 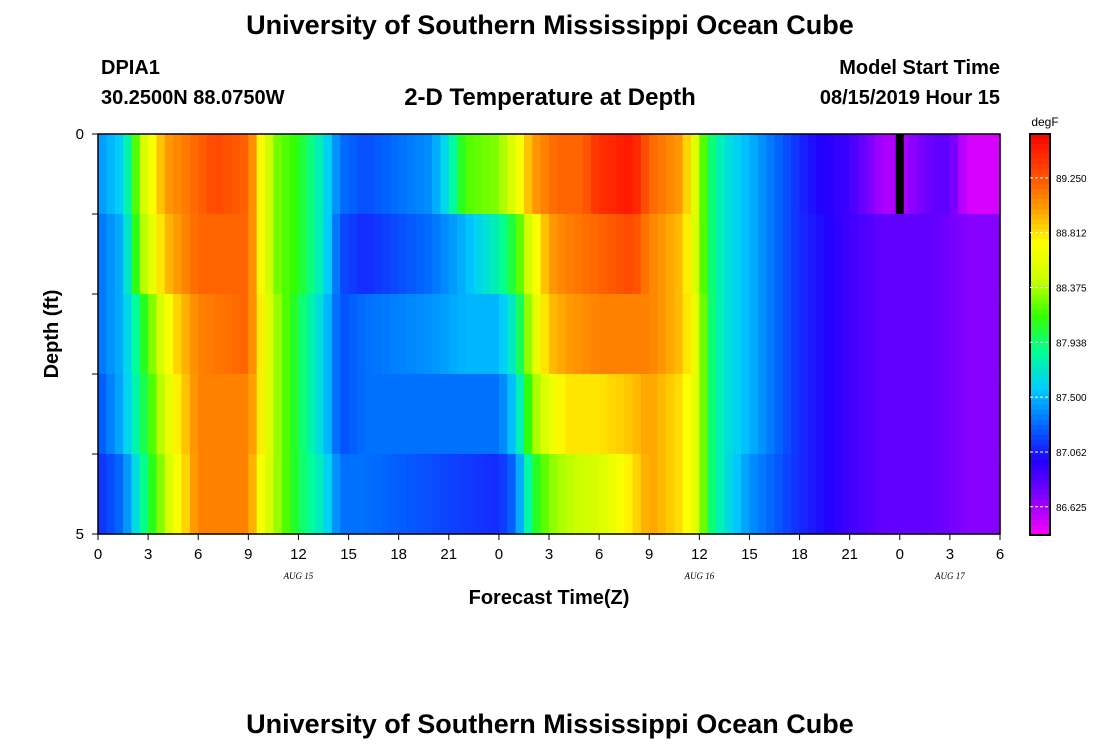 What do you see at coordinates (1071, 289) in the screenshot?
I see `colorbar-tick-label: 88.375` at bounding box center [1071, 289].